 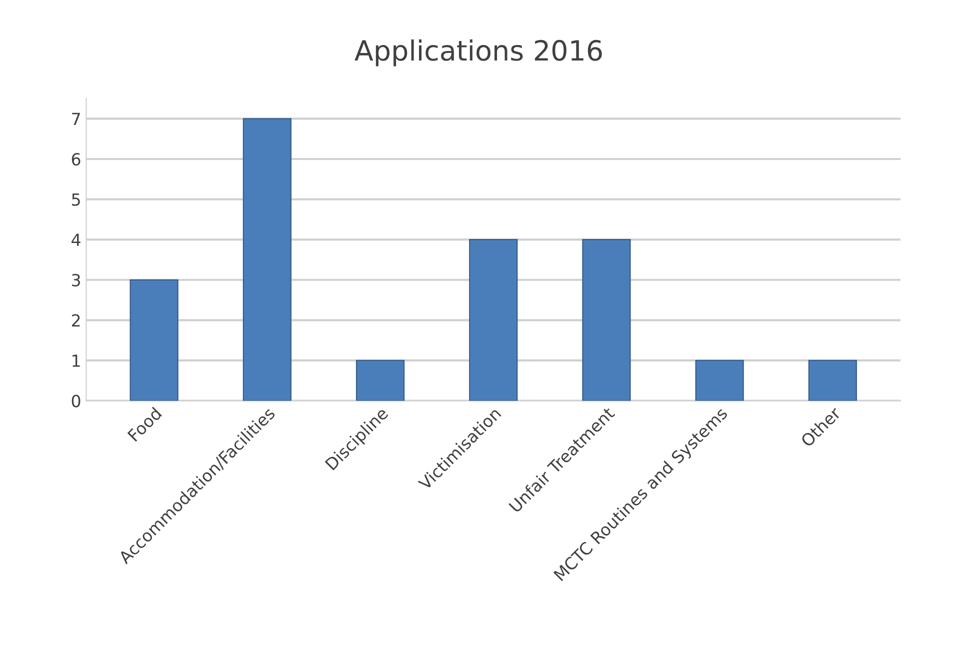 I want to click on chart-title: Applications 2016, so click(x=478, y=52).